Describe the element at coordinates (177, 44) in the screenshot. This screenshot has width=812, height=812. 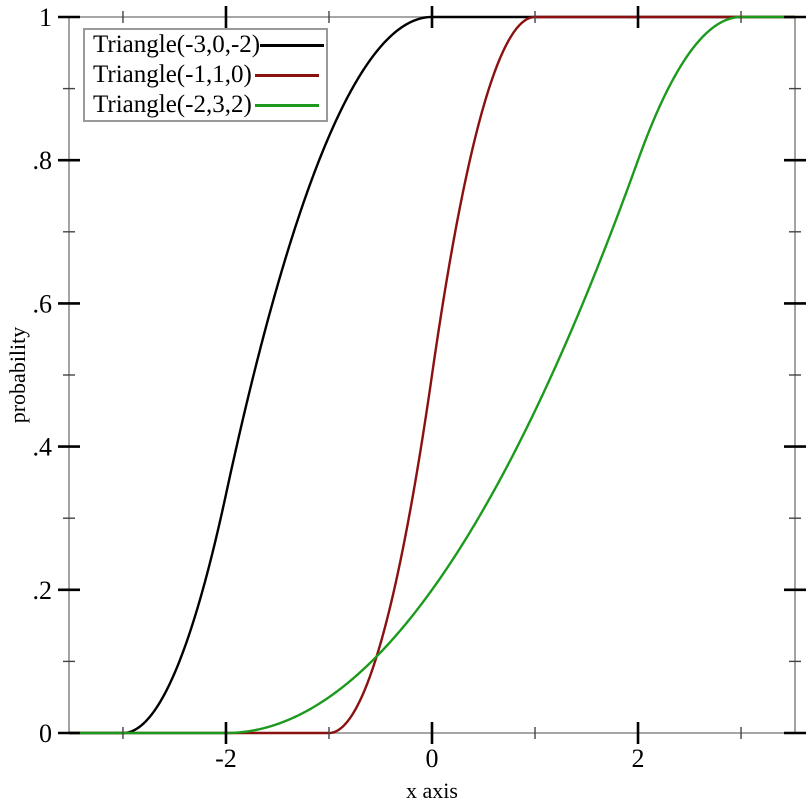
I see `legend-label: Triangle(-3,0,-2)` at that location.